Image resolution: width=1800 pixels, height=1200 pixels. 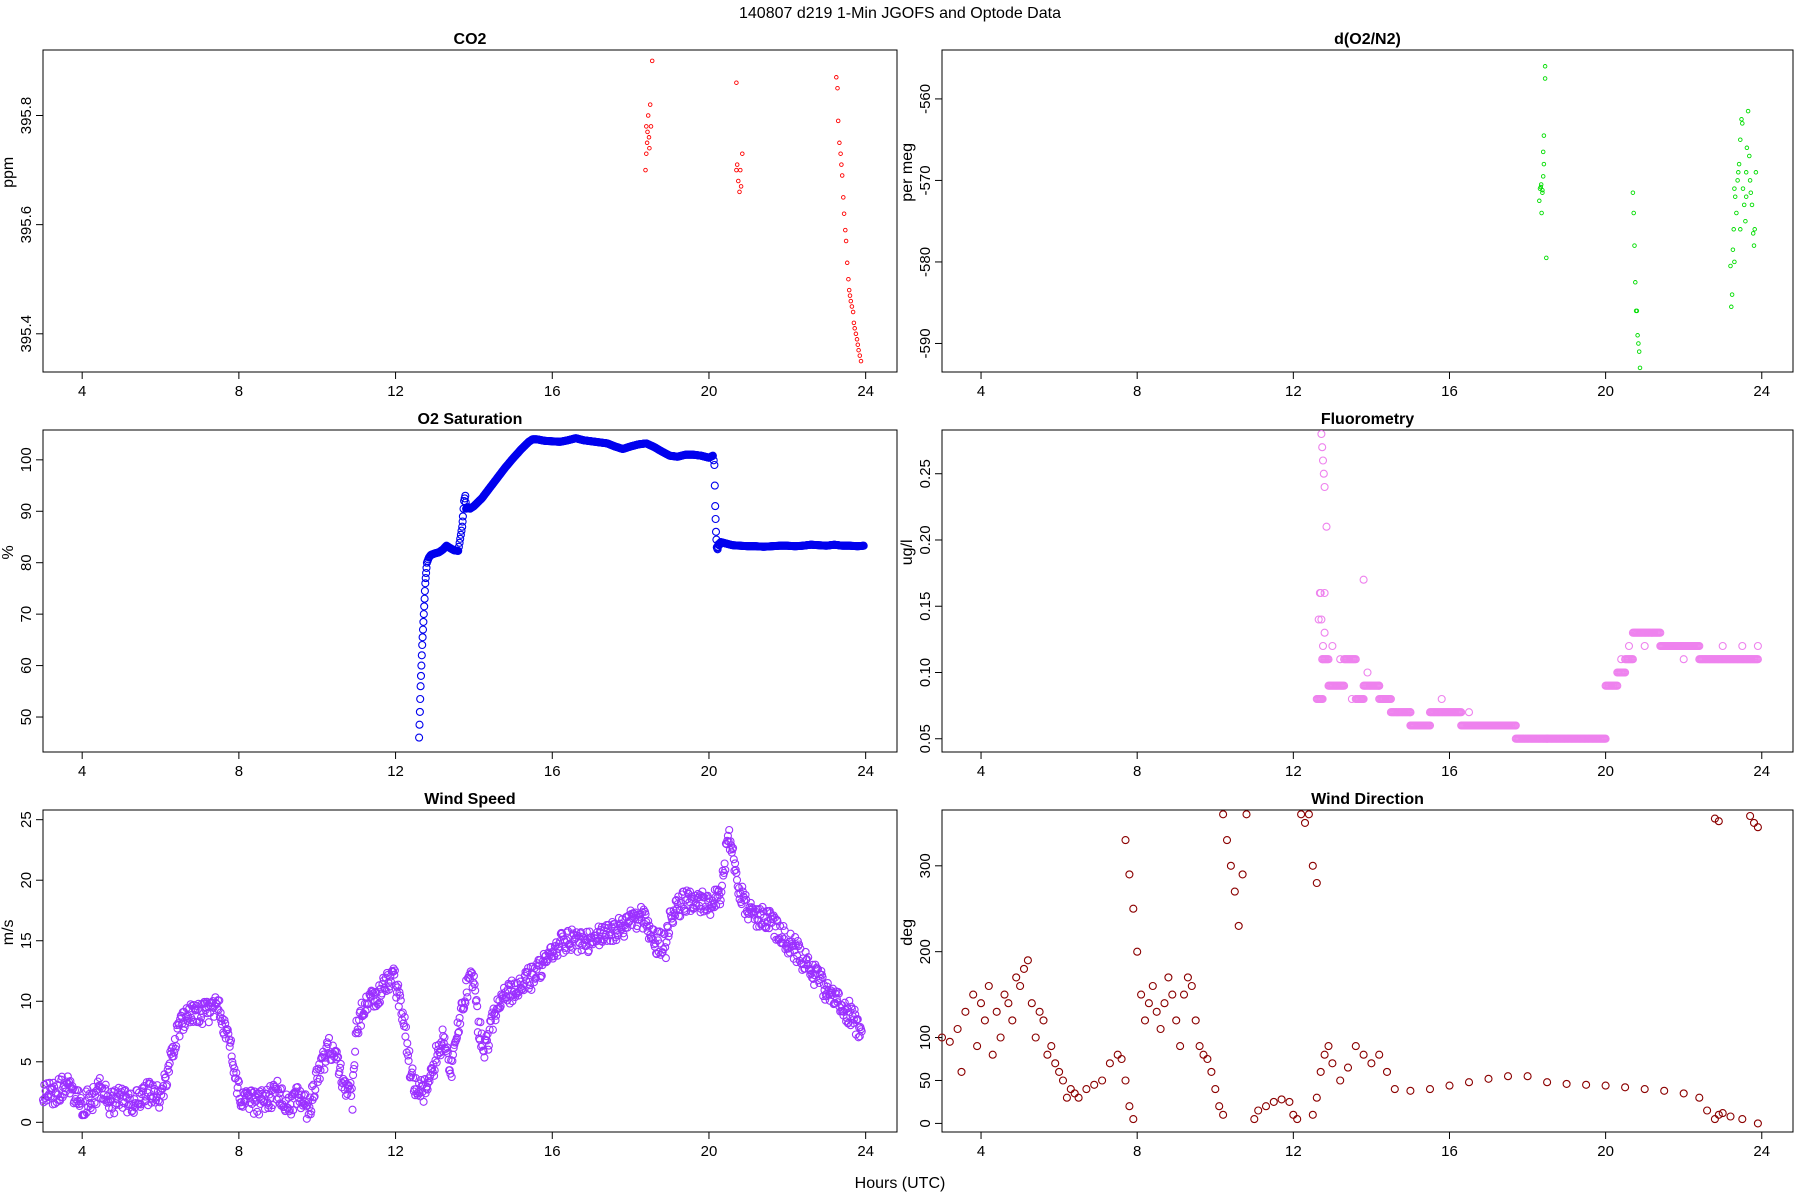 What do you see at coordinates (469, 799) in the screenshot?
I see `windspeed-title: Wind Speed` at bounding box center [469, 799].